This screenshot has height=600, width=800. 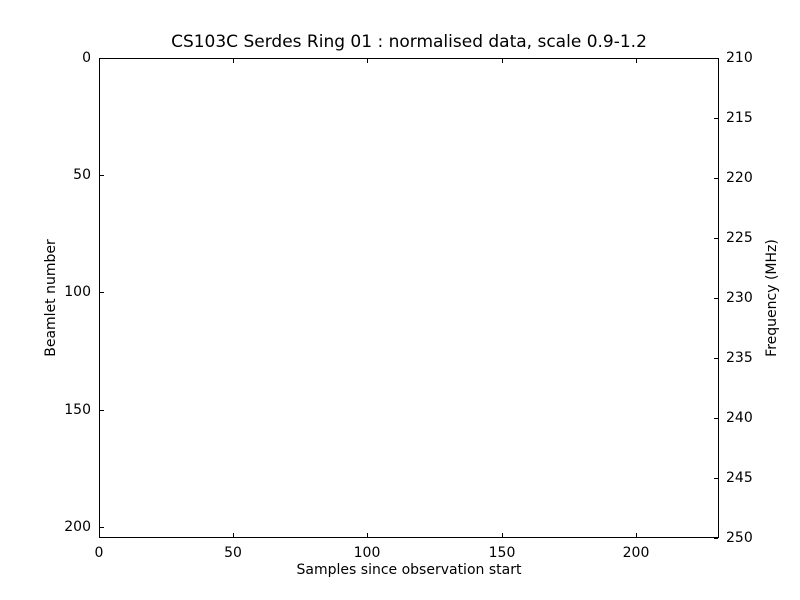 I want to click on x-tick-label: 50, so click(x=233, y=553).